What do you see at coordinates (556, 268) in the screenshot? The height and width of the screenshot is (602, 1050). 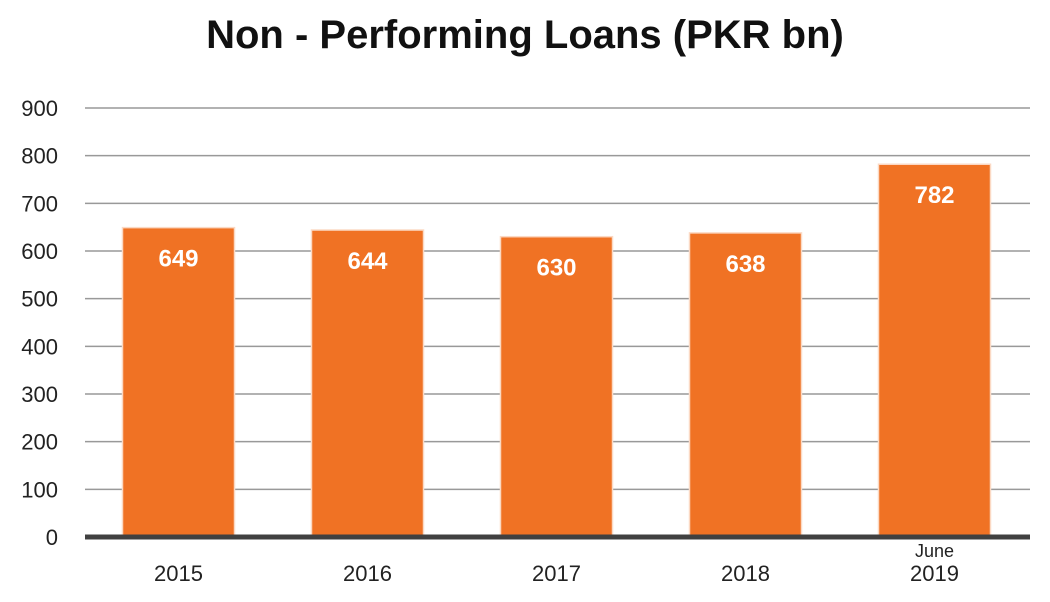 I see `data-label: 630` at bounding box center [556, 268].